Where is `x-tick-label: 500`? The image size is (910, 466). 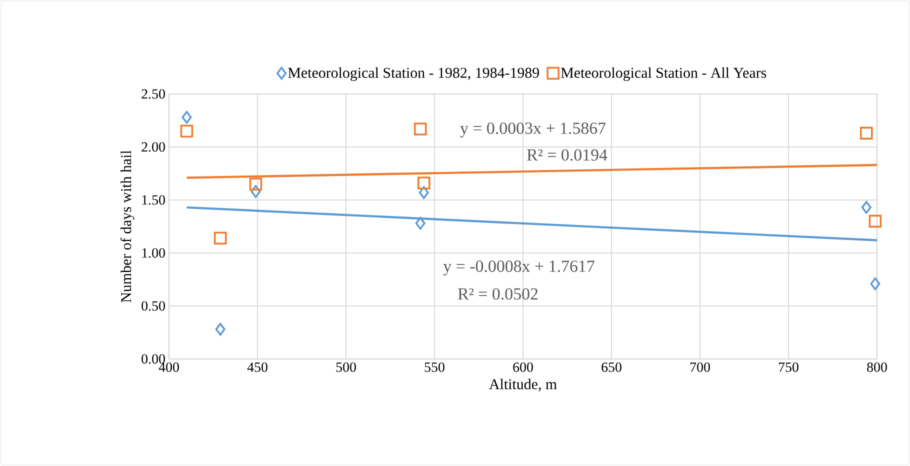 x-tick-label: 500 is located at coordinates (346, 367).